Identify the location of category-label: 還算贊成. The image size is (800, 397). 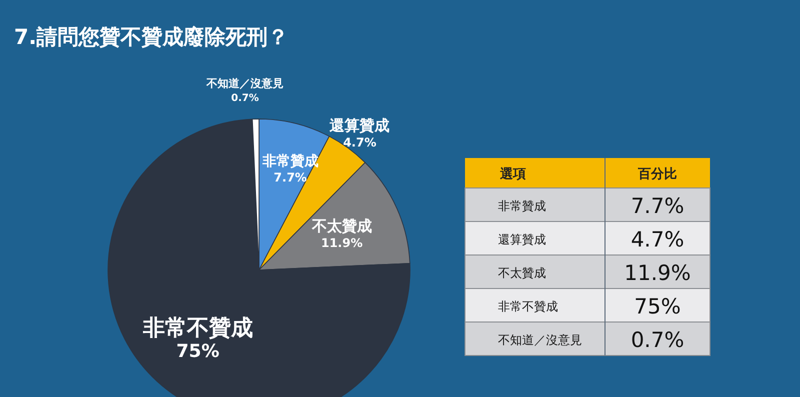
(522, 239).